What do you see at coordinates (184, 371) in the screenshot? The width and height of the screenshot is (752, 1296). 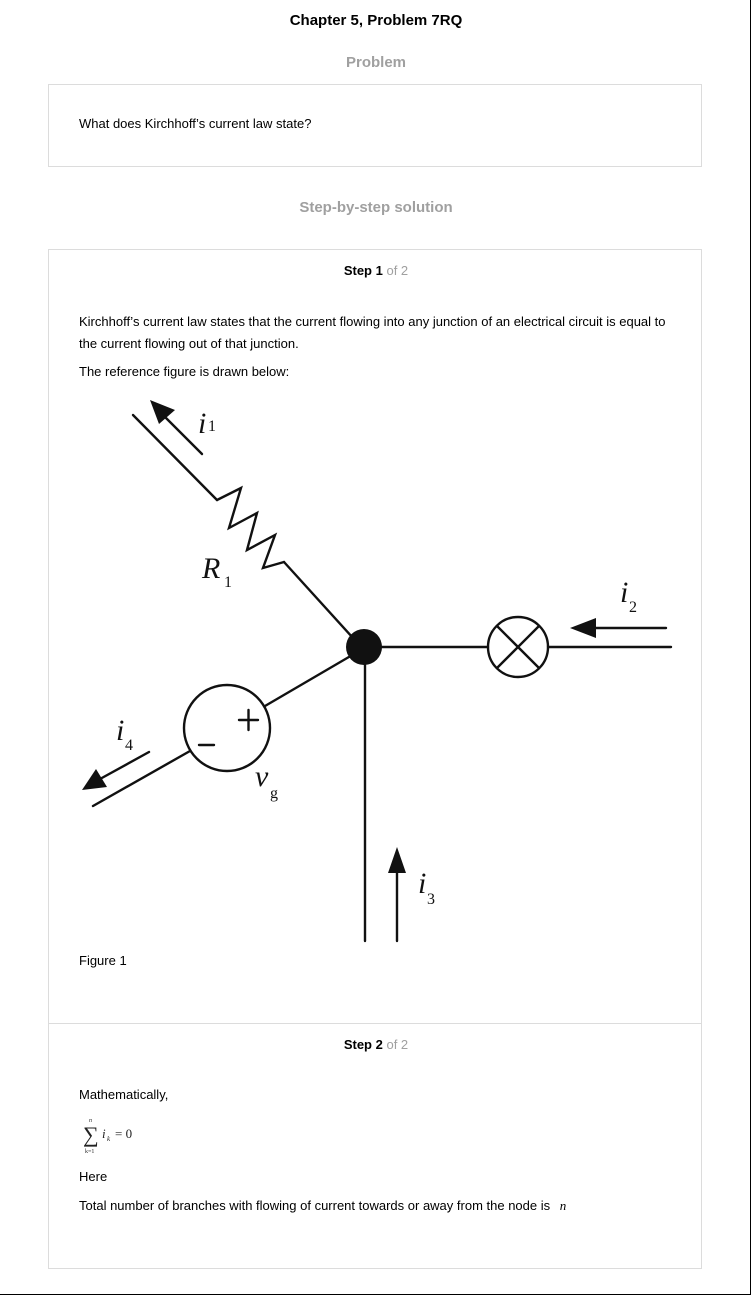 I see `step-1-reference-text: The reference figure is drawn below:` at bounding box center [184, 371].